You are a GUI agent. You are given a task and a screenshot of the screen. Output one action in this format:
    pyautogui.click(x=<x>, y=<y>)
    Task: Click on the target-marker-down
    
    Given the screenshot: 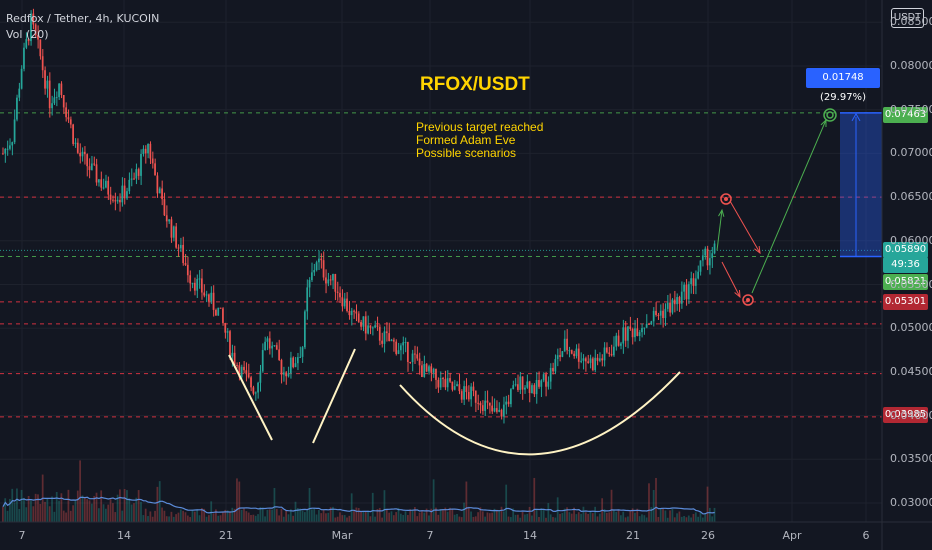 What is the action you would take?
    pyautogui.click(x=748, y=300)
    